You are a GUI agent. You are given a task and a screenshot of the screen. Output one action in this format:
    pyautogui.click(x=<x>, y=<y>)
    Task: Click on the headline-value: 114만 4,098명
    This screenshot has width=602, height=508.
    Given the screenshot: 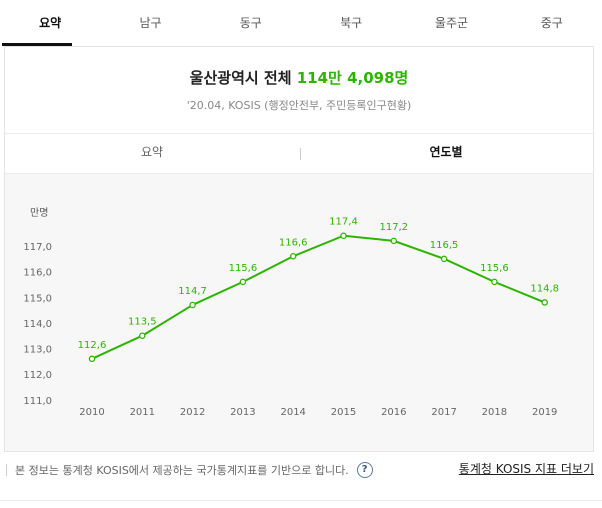 What is the action you would take?
    pyautogui.click(x=352, y=78)
    